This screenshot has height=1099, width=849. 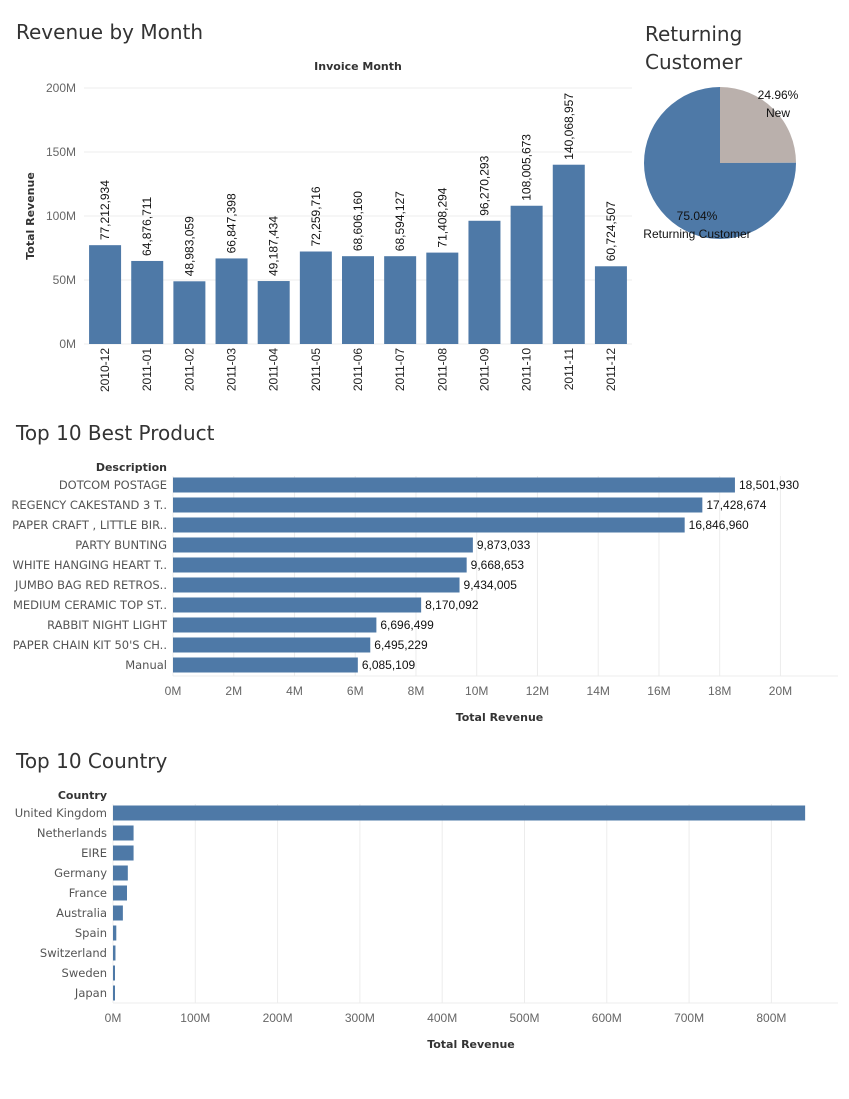 I want to click on bar-Netherlands, so click(x=123, y=833).